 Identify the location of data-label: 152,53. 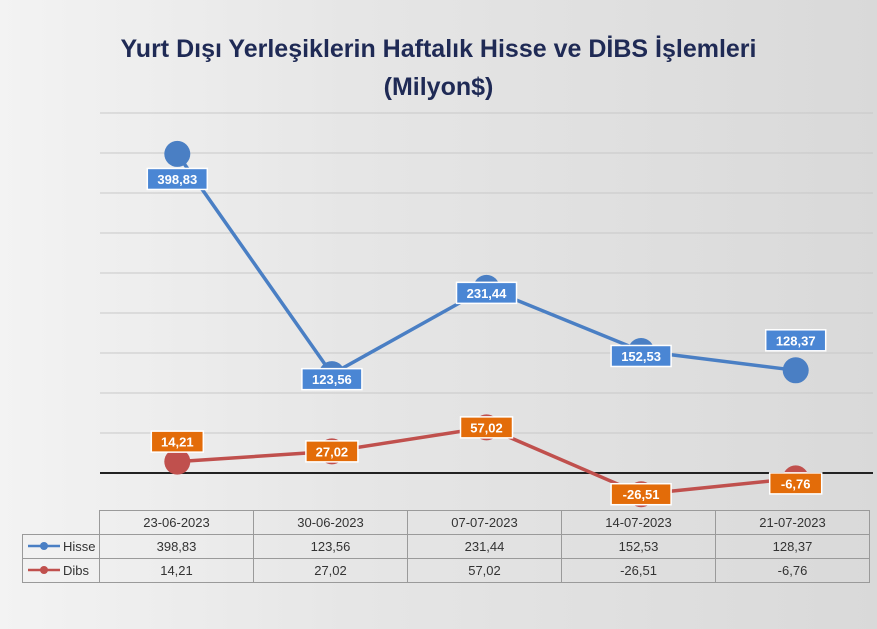
(641, 356).